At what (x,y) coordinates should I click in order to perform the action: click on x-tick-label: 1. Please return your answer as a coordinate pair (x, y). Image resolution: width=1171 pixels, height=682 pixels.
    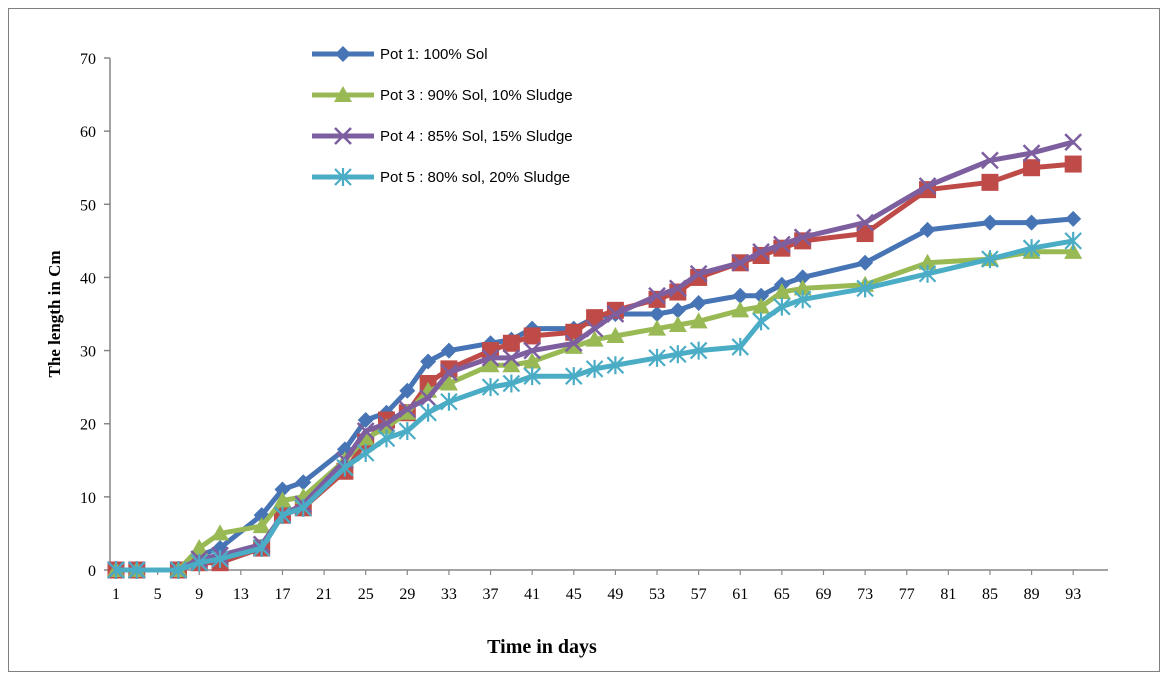
    Looking at the image, I should click on (116, 594).